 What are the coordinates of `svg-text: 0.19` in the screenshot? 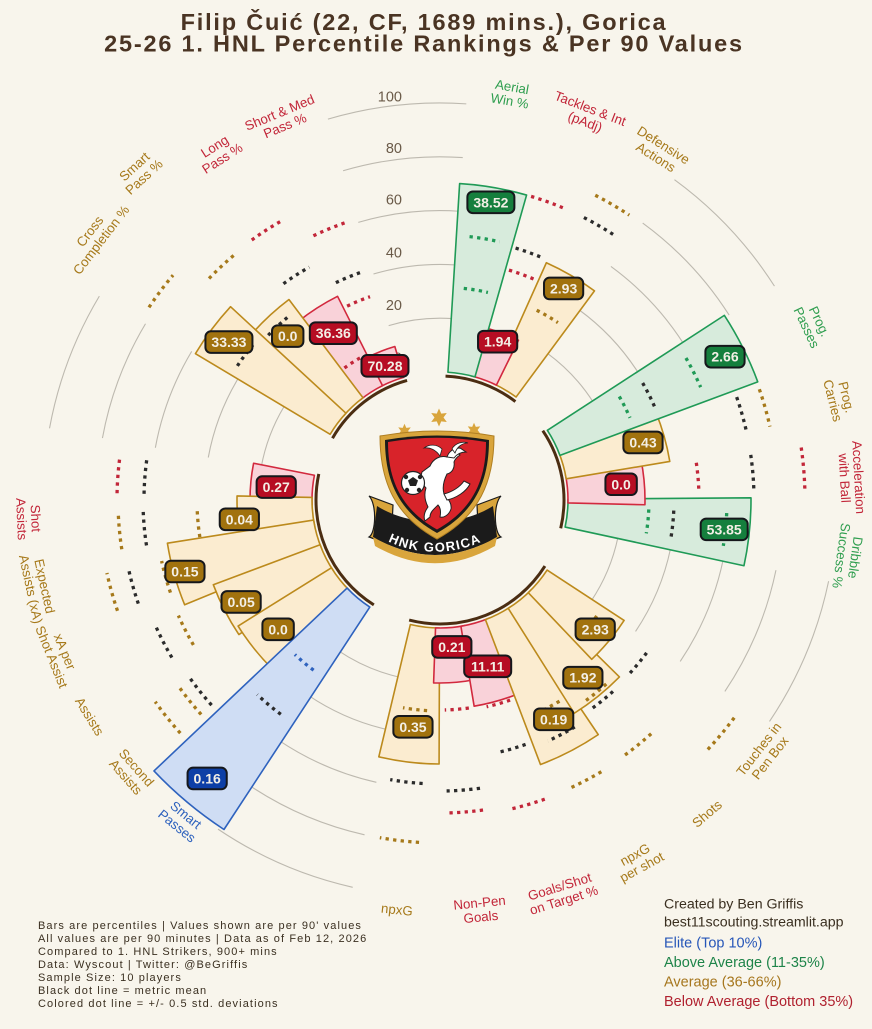 It's located at (553, 719).